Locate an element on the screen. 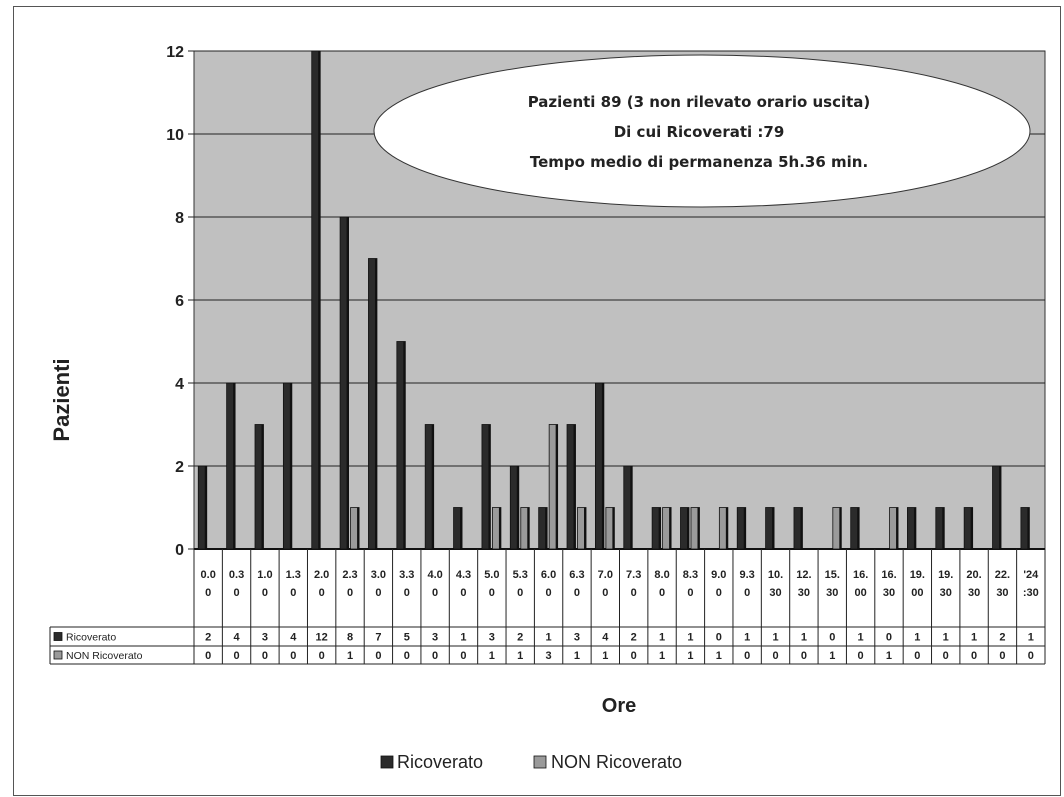  annotation-ellipse is located at coordinates (702, 131).